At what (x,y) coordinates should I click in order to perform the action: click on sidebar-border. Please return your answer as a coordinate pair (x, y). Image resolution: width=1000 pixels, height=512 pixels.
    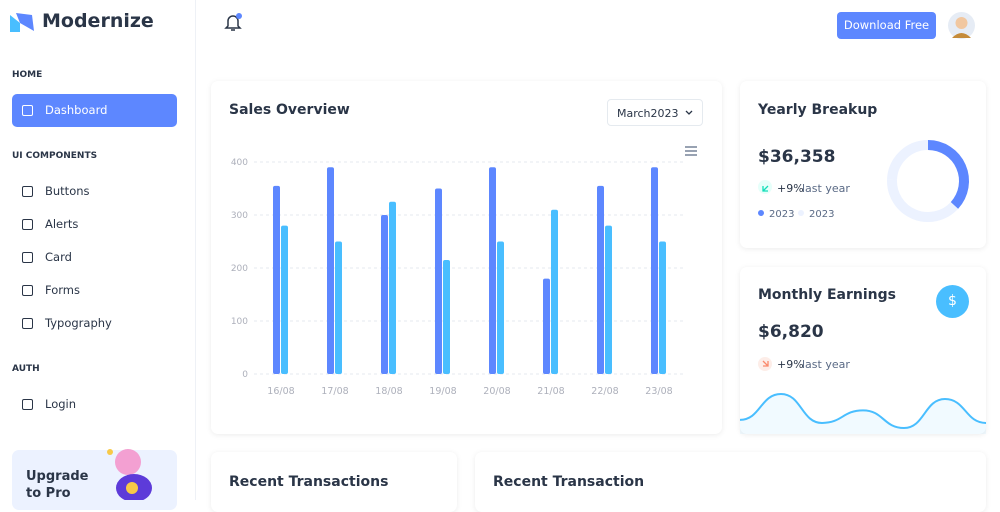
    Looking at the image, I should click on (195, 250).